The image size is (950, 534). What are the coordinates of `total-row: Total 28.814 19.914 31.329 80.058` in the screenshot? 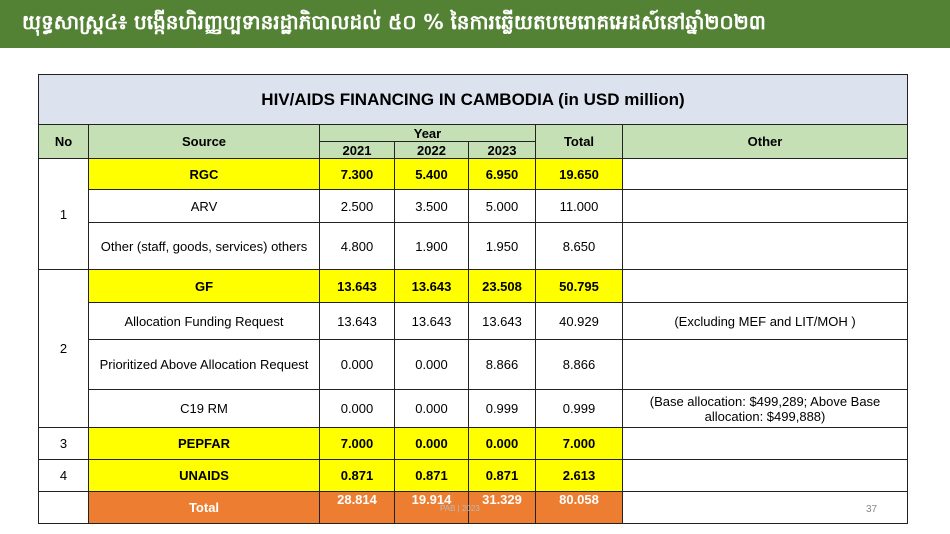 It's located at (473, 507).